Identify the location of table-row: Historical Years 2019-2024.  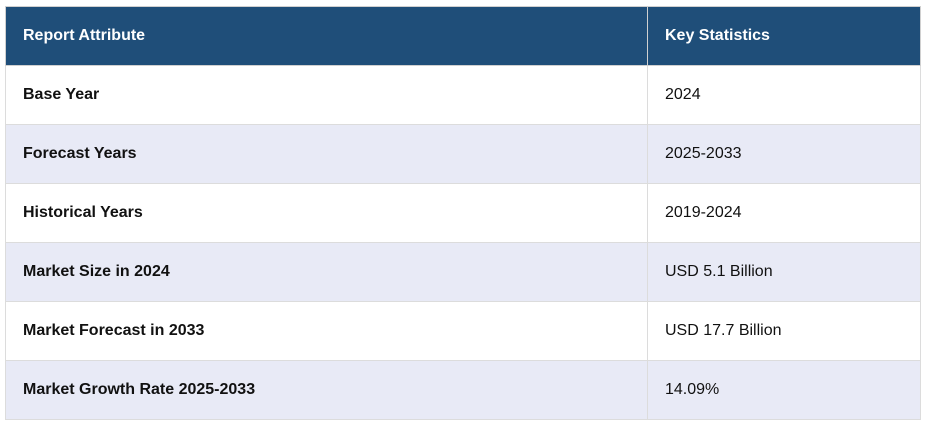
(463, 213).